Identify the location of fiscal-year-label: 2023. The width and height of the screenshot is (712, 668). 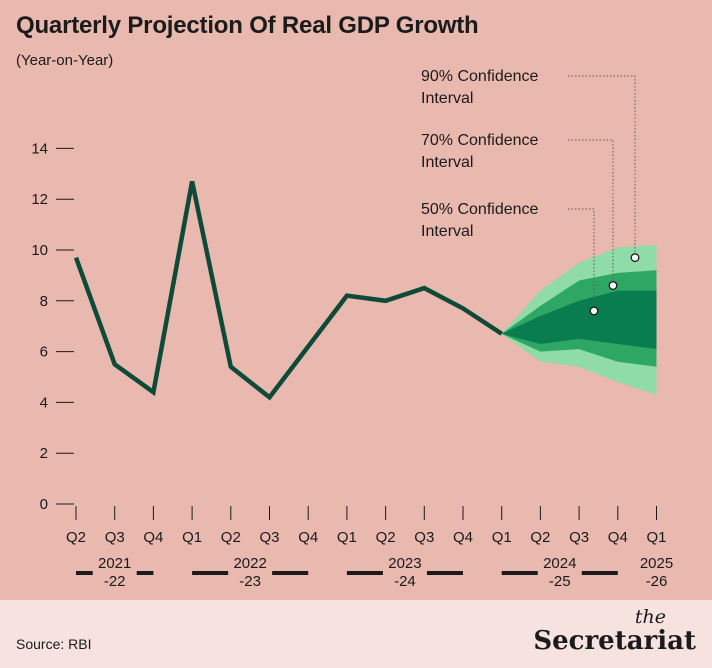
(404, 563).